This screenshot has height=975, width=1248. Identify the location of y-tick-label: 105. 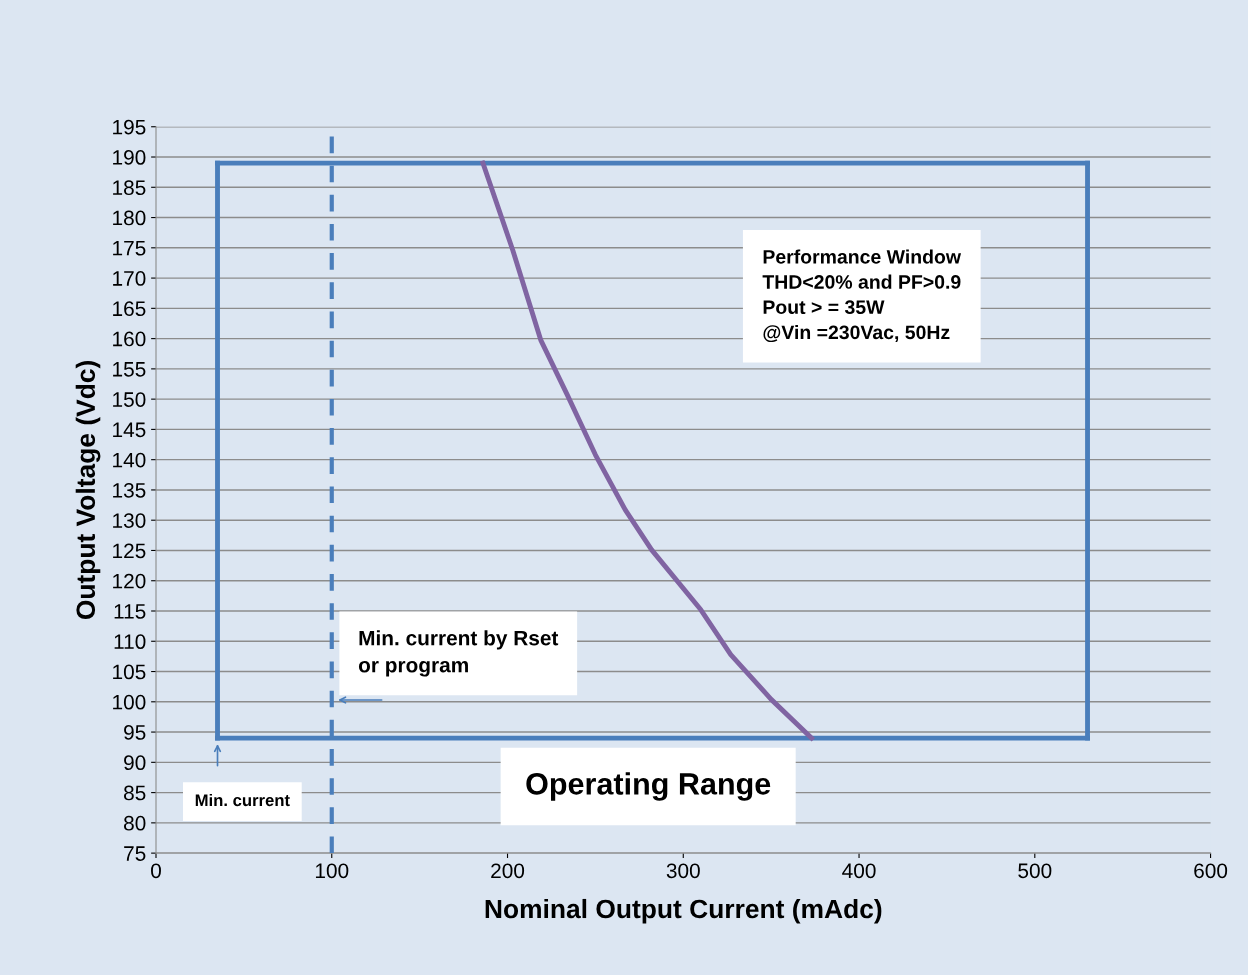
(129, 672).